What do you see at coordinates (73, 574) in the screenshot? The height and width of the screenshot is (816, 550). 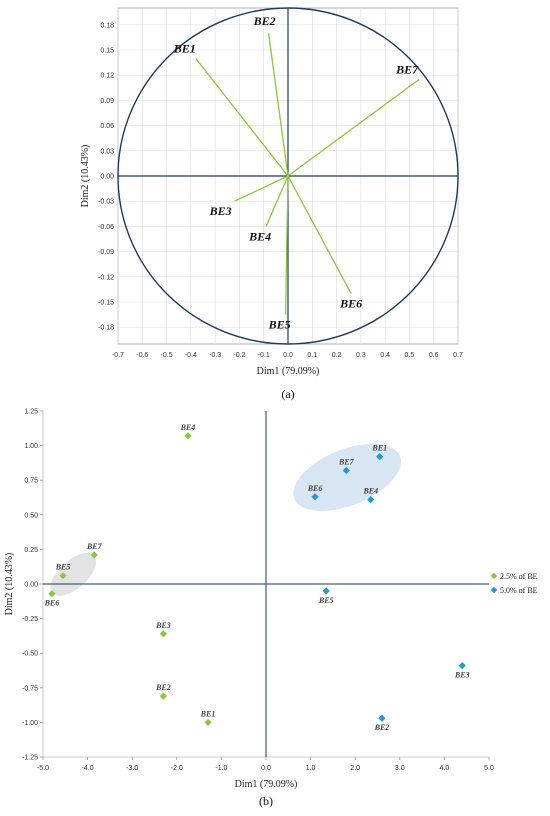 I see `group-ellipse-2-5-percent` at bounding box center [73, 574].